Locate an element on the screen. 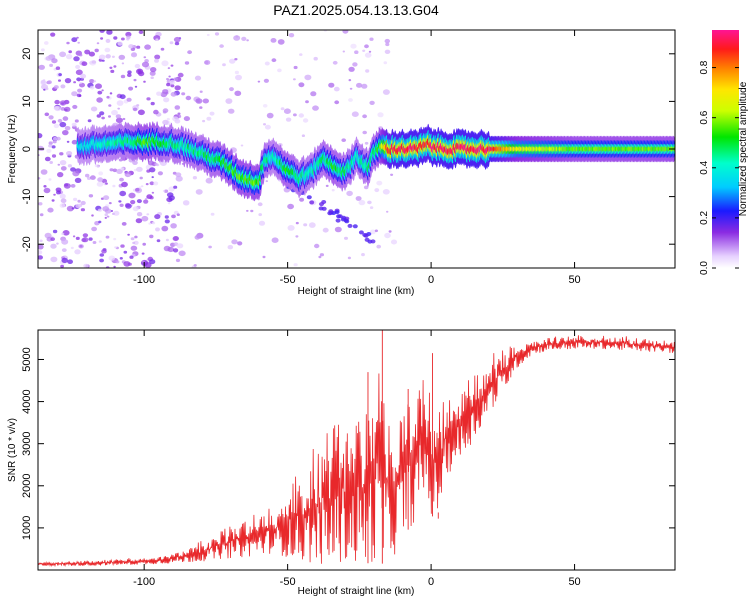  x-tick-label: -100 is located at coordinates (144, 582).